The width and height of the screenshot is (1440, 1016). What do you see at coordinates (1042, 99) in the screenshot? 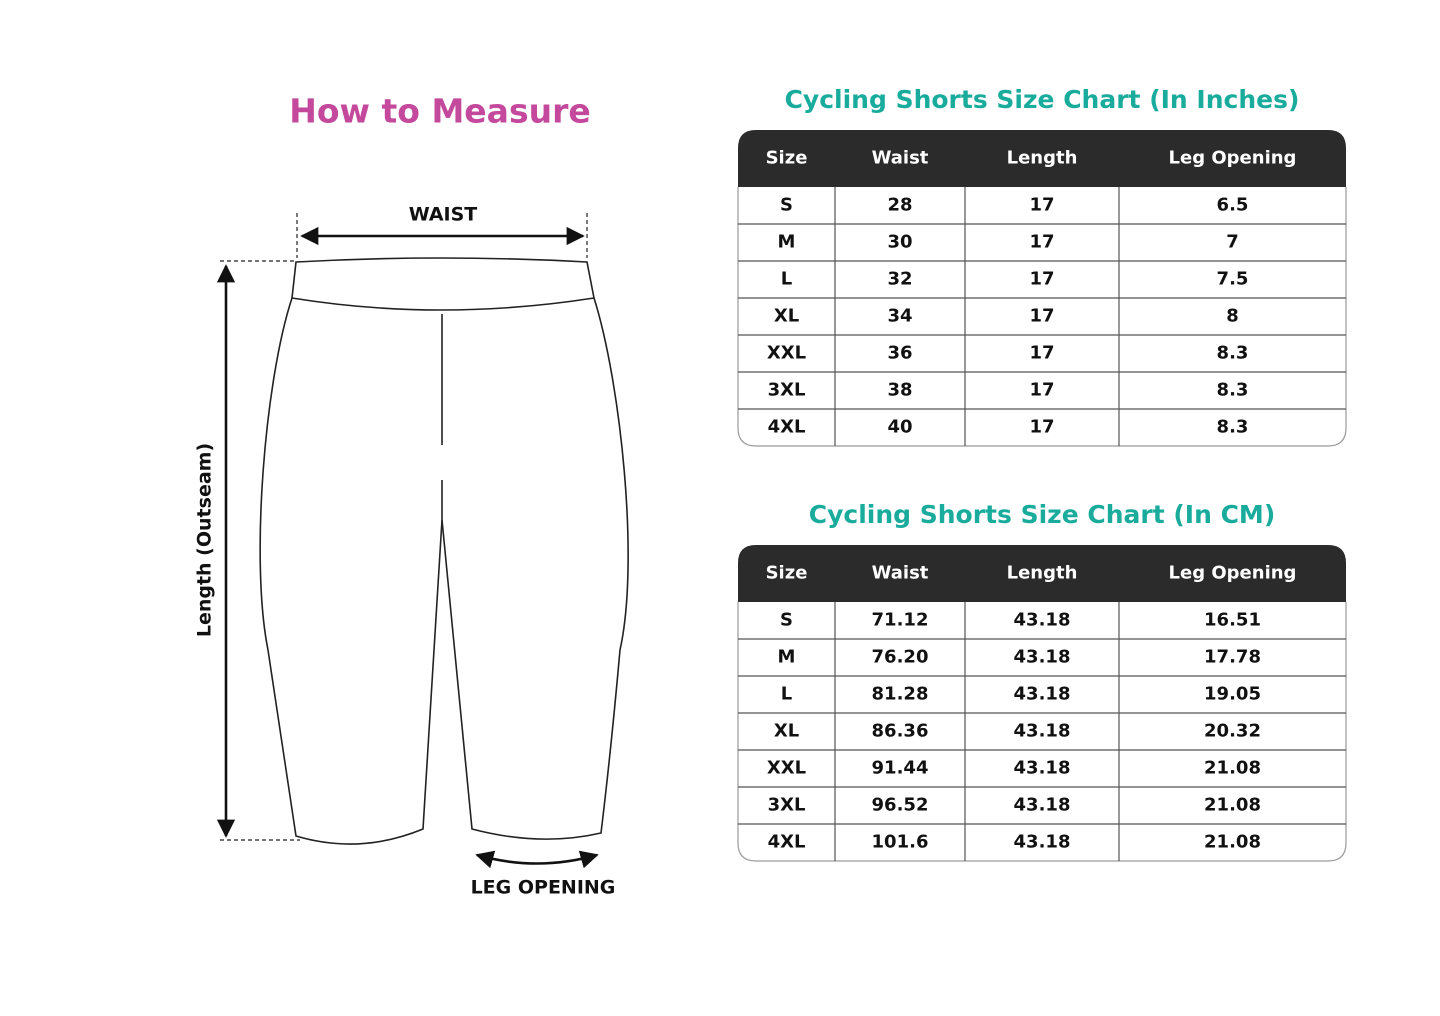
I see `table-title: Cycling Shorts Size Chart (In Inches)` at bounding box center [1042, 99].